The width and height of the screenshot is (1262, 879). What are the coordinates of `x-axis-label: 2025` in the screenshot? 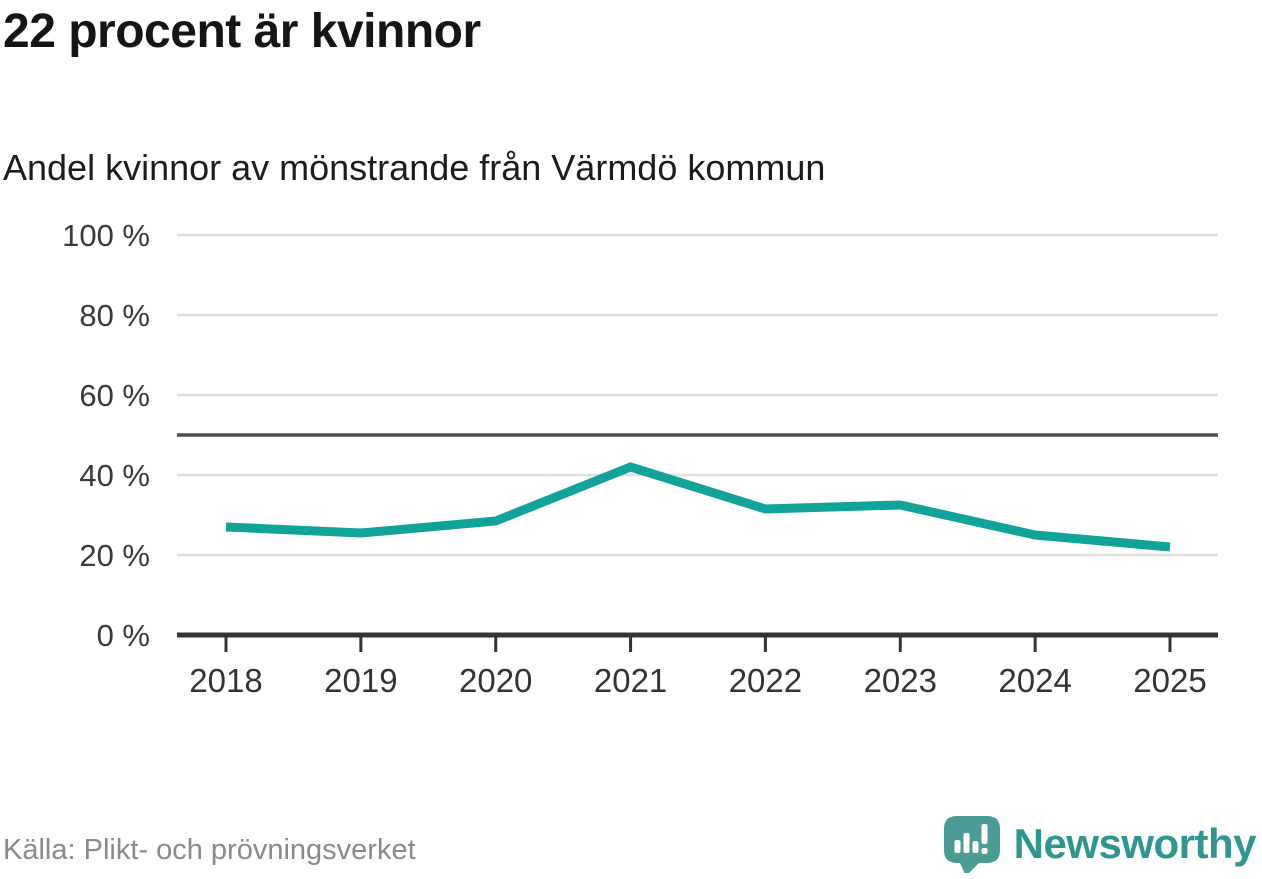 It's located at (1169, 680).